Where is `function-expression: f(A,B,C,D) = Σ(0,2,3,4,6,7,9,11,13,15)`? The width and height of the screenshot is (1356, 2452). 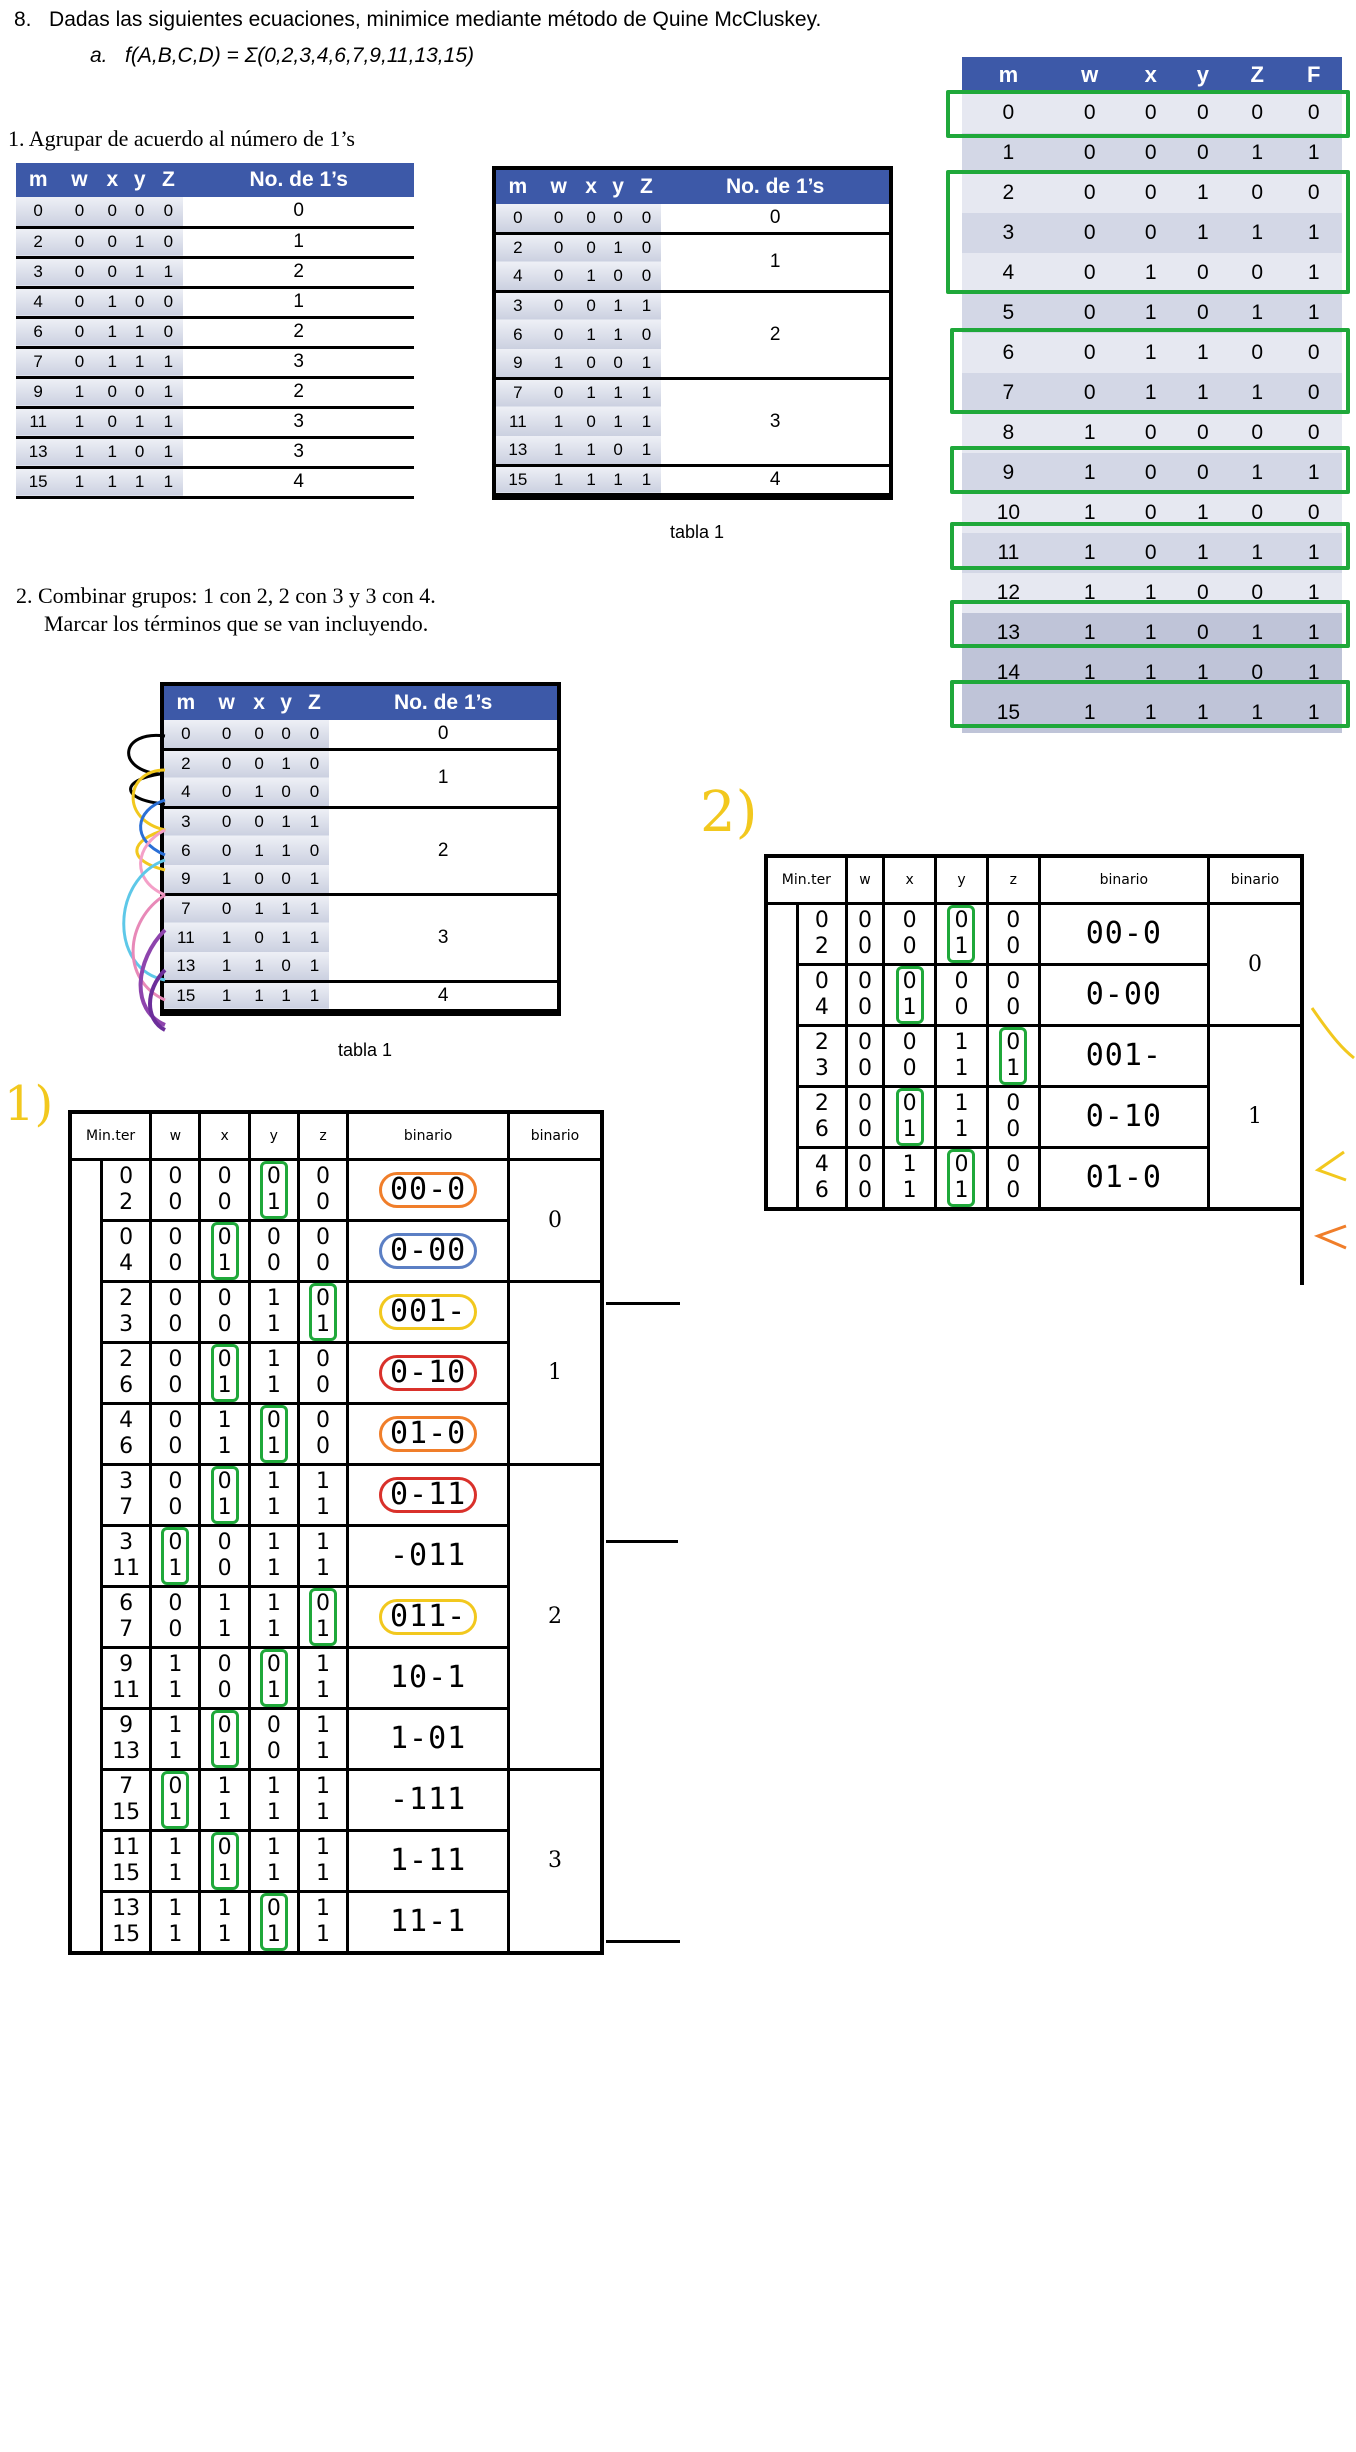 function-expression: f(A,B,C,D) = Σ(0,2,3,4,6,7,9,11,13,15) is located at coordinates (299, 55).